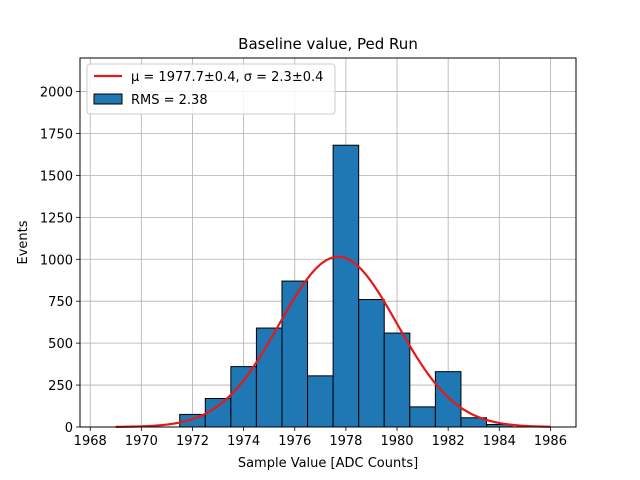 The width and height of the screenshot is (640, 480). I want to click on legend-fit-label: μ = 1977.7±0.4, σ = 2.3±0.4, so click(227, 77).